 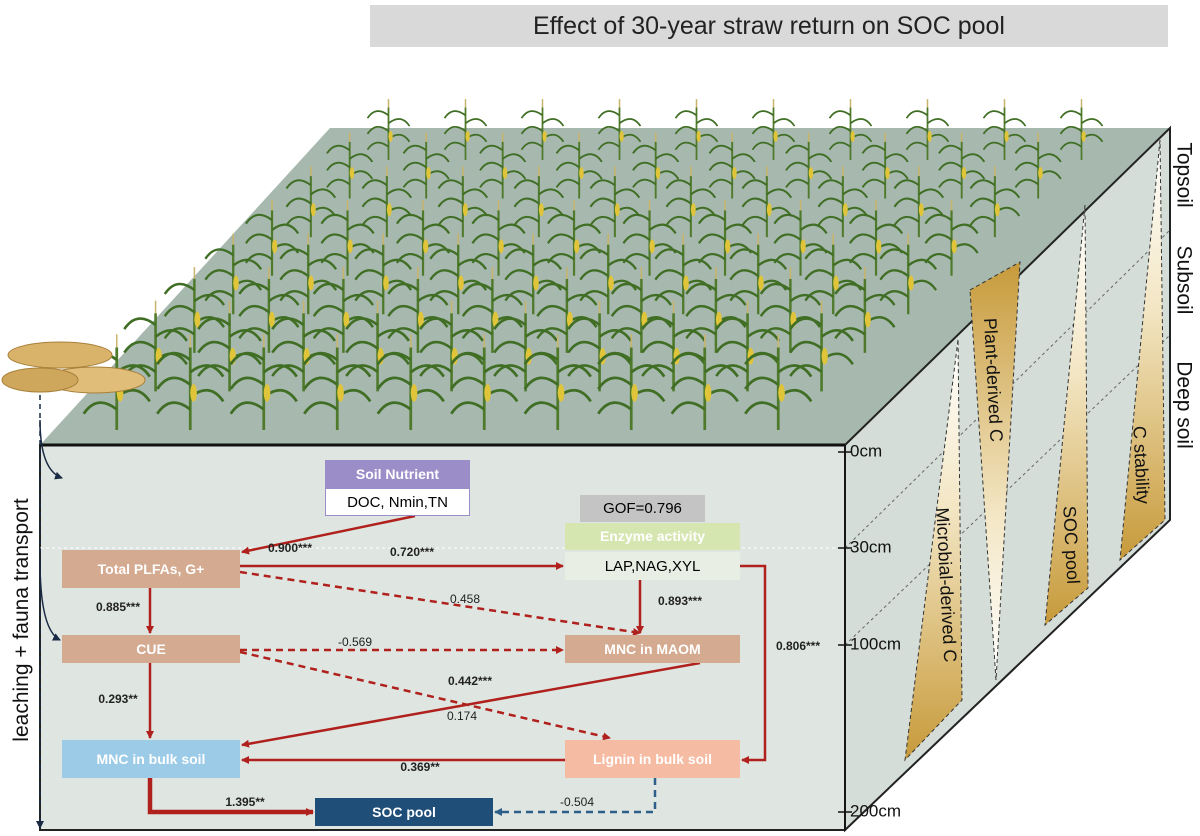 I want to click on depth-label: 200cm, so click(x=875, y=810).